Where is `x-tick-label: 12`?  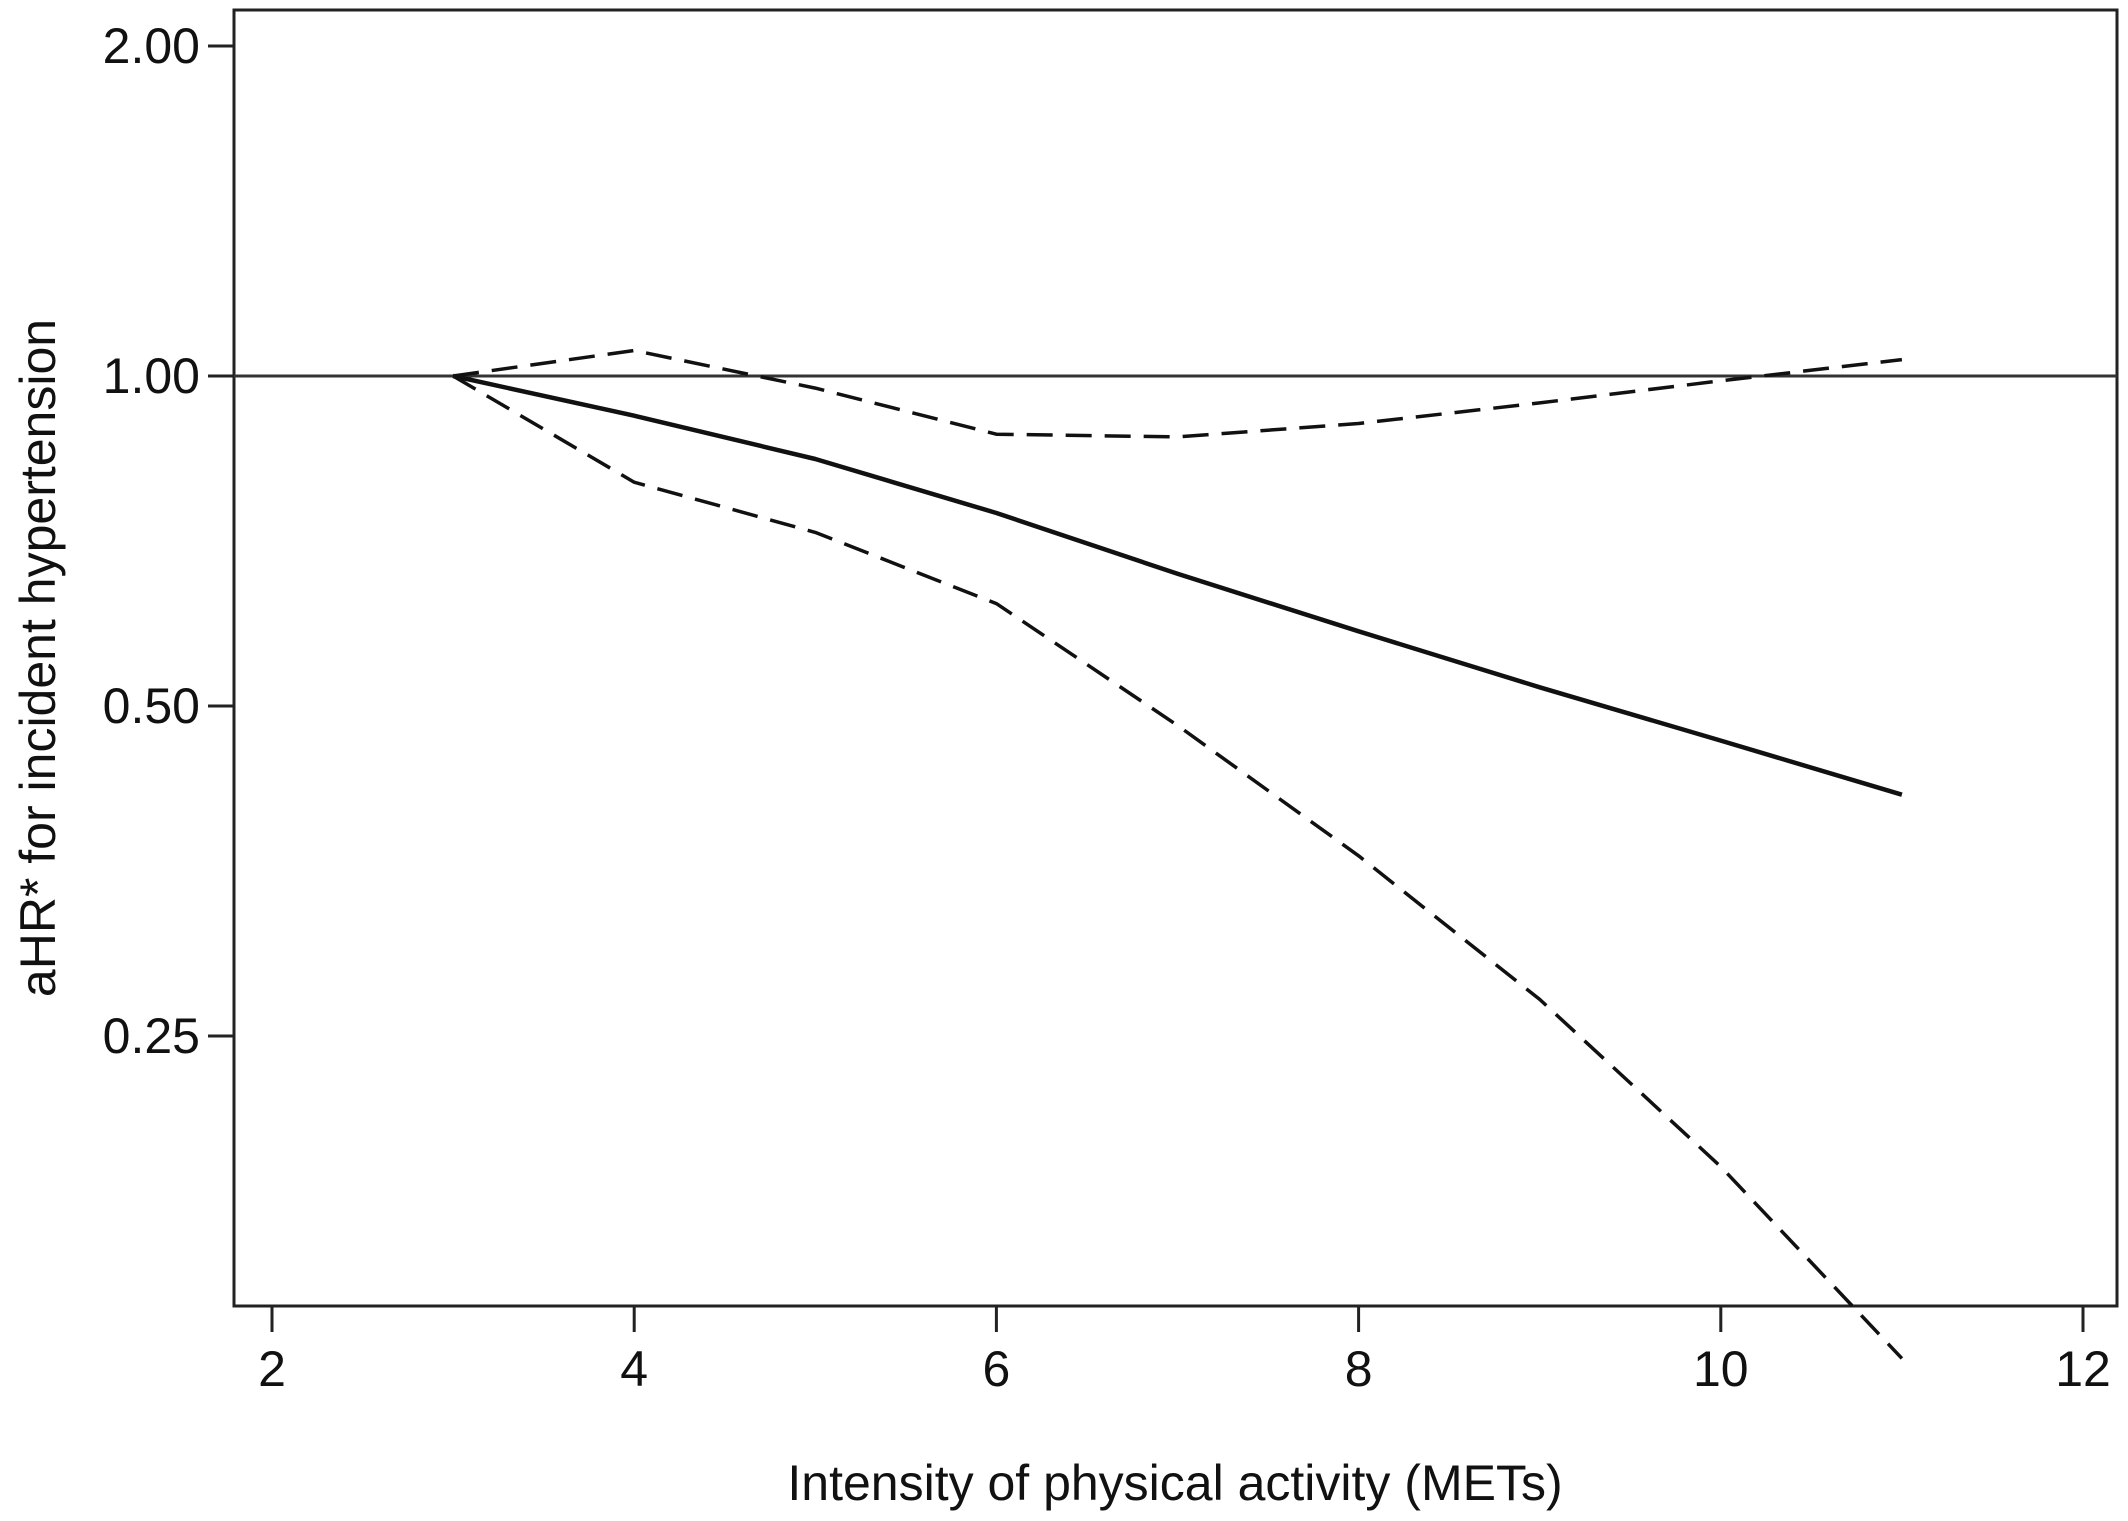
x-tick-label: 12 is located at coordinates (2083, 1369).